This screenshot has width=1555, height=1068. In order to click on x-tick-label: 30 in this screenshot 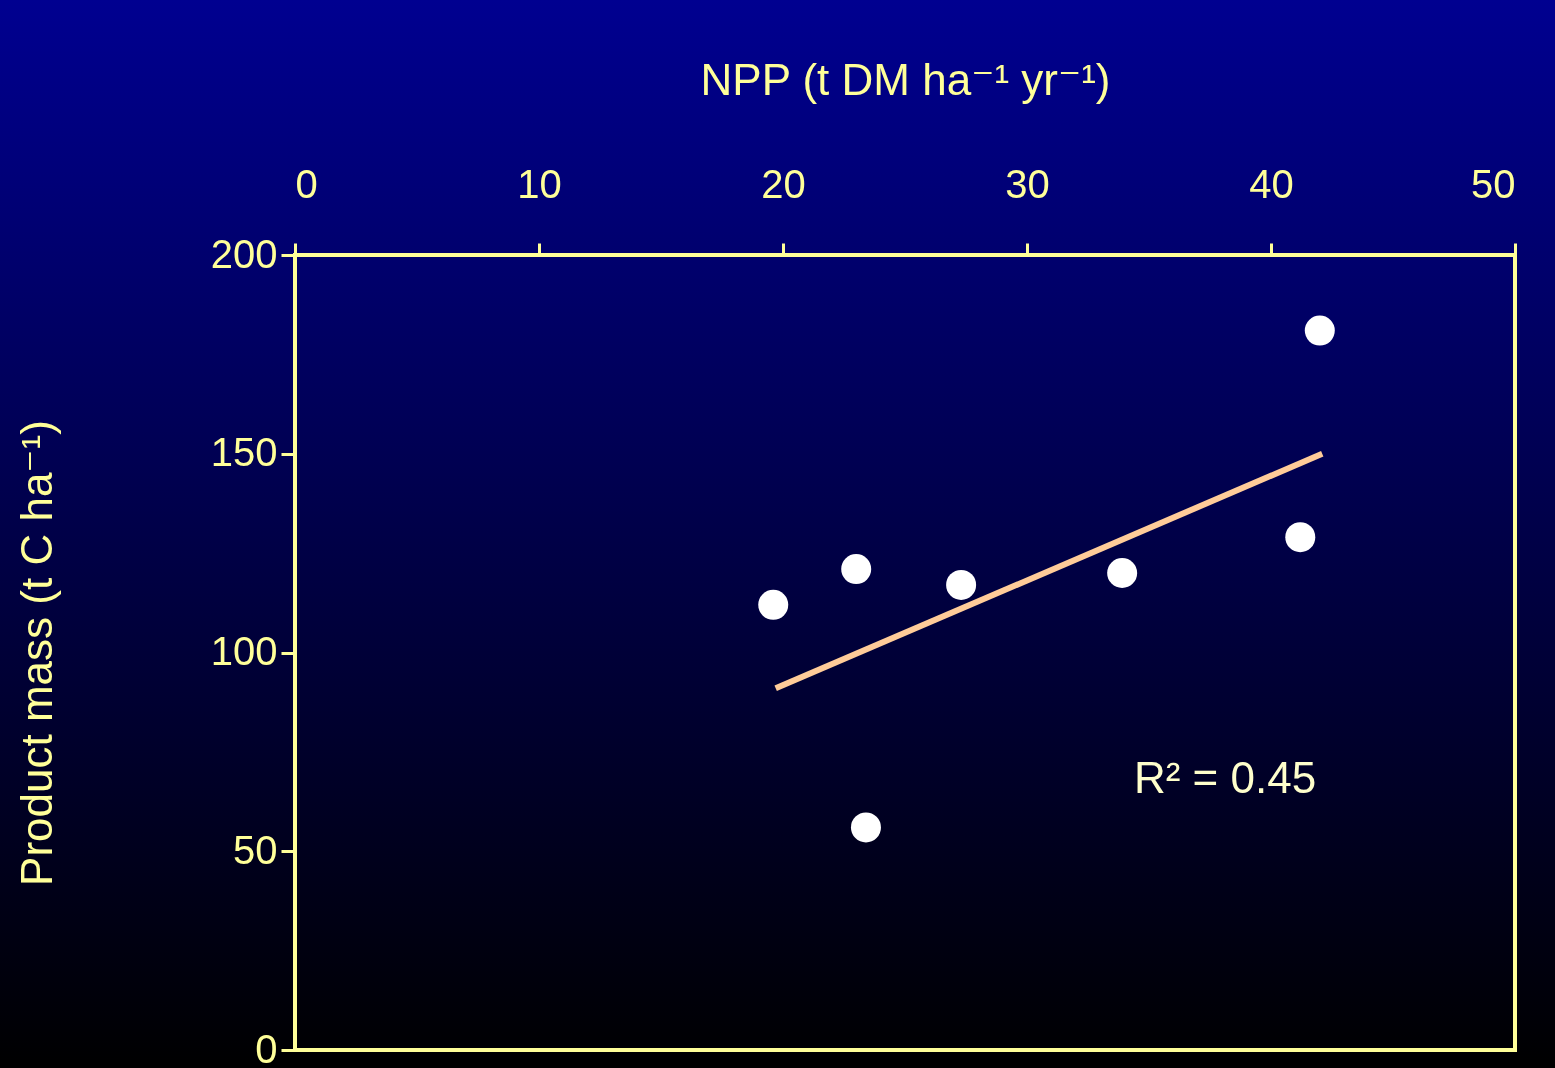, I will do `click(1027, 183)`.